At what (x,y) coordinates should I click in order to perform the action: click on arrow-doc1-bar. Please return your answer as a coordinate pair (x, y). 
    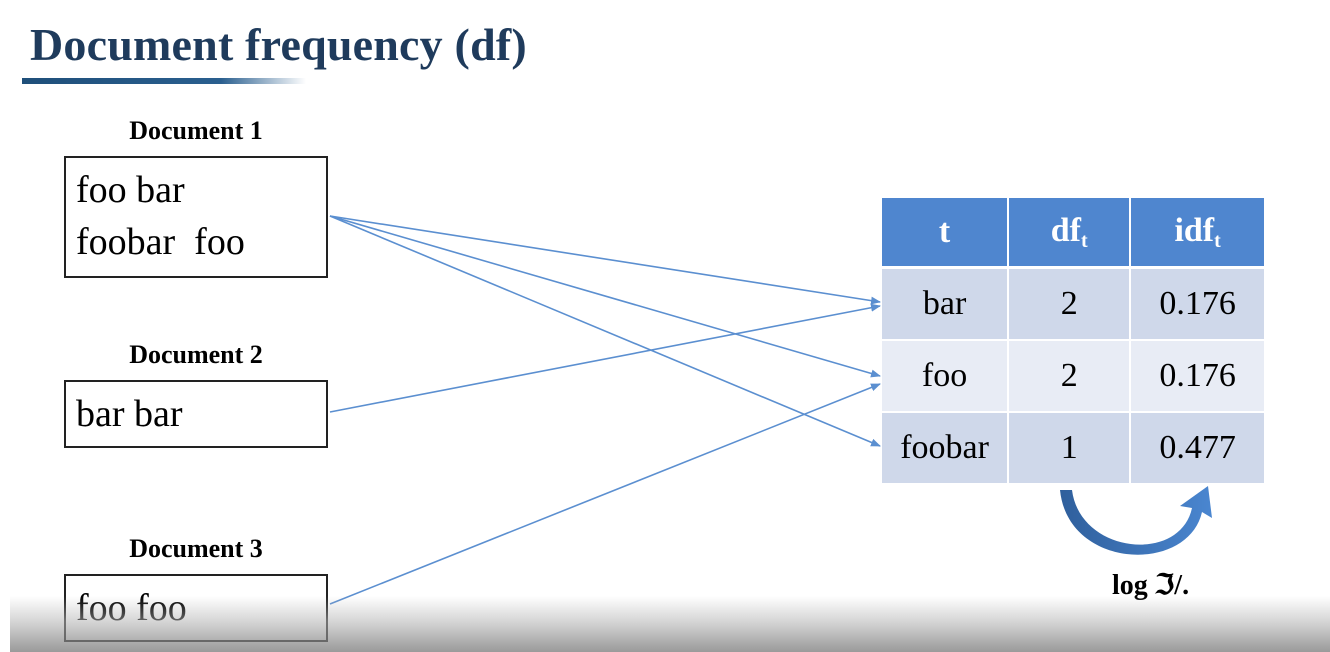
    Looking at the image, I should click on (605, 260).